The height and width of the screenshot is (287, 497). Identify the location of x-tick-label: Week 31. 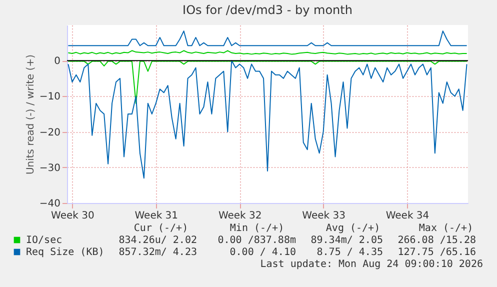
(156, 216).